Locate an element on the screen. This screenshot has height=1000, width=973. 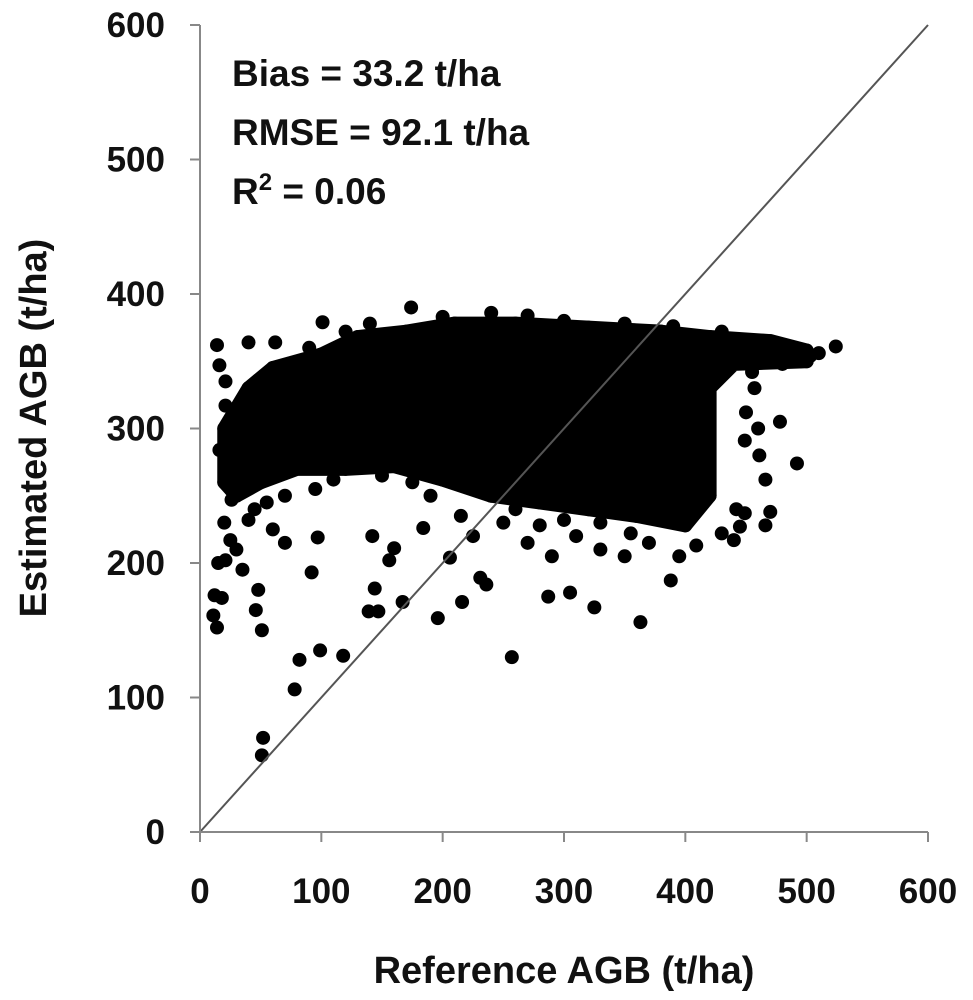
y-axis-label: Estimated AGB (t/ha) is located at coordinates (34, 428).